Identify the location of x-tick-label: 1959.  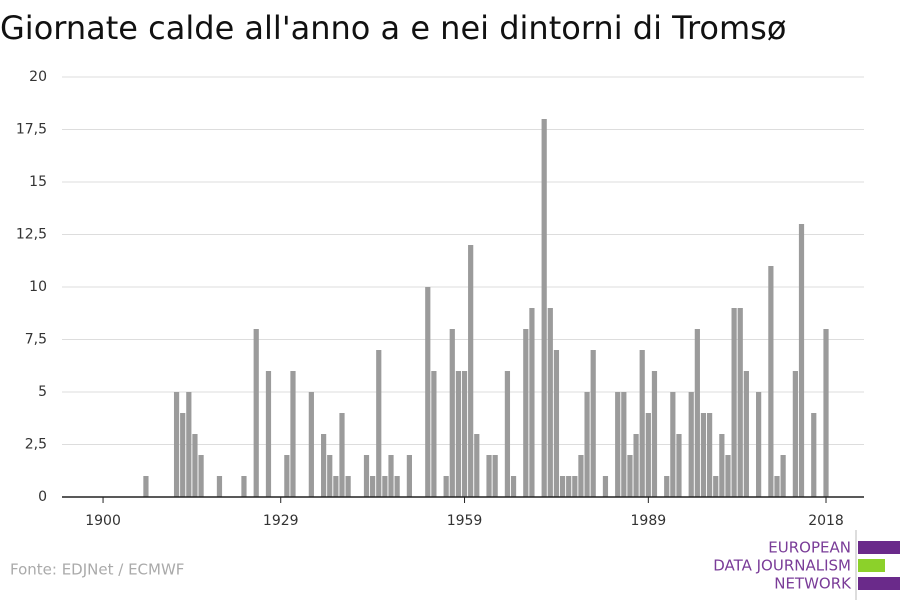
(465, 521).